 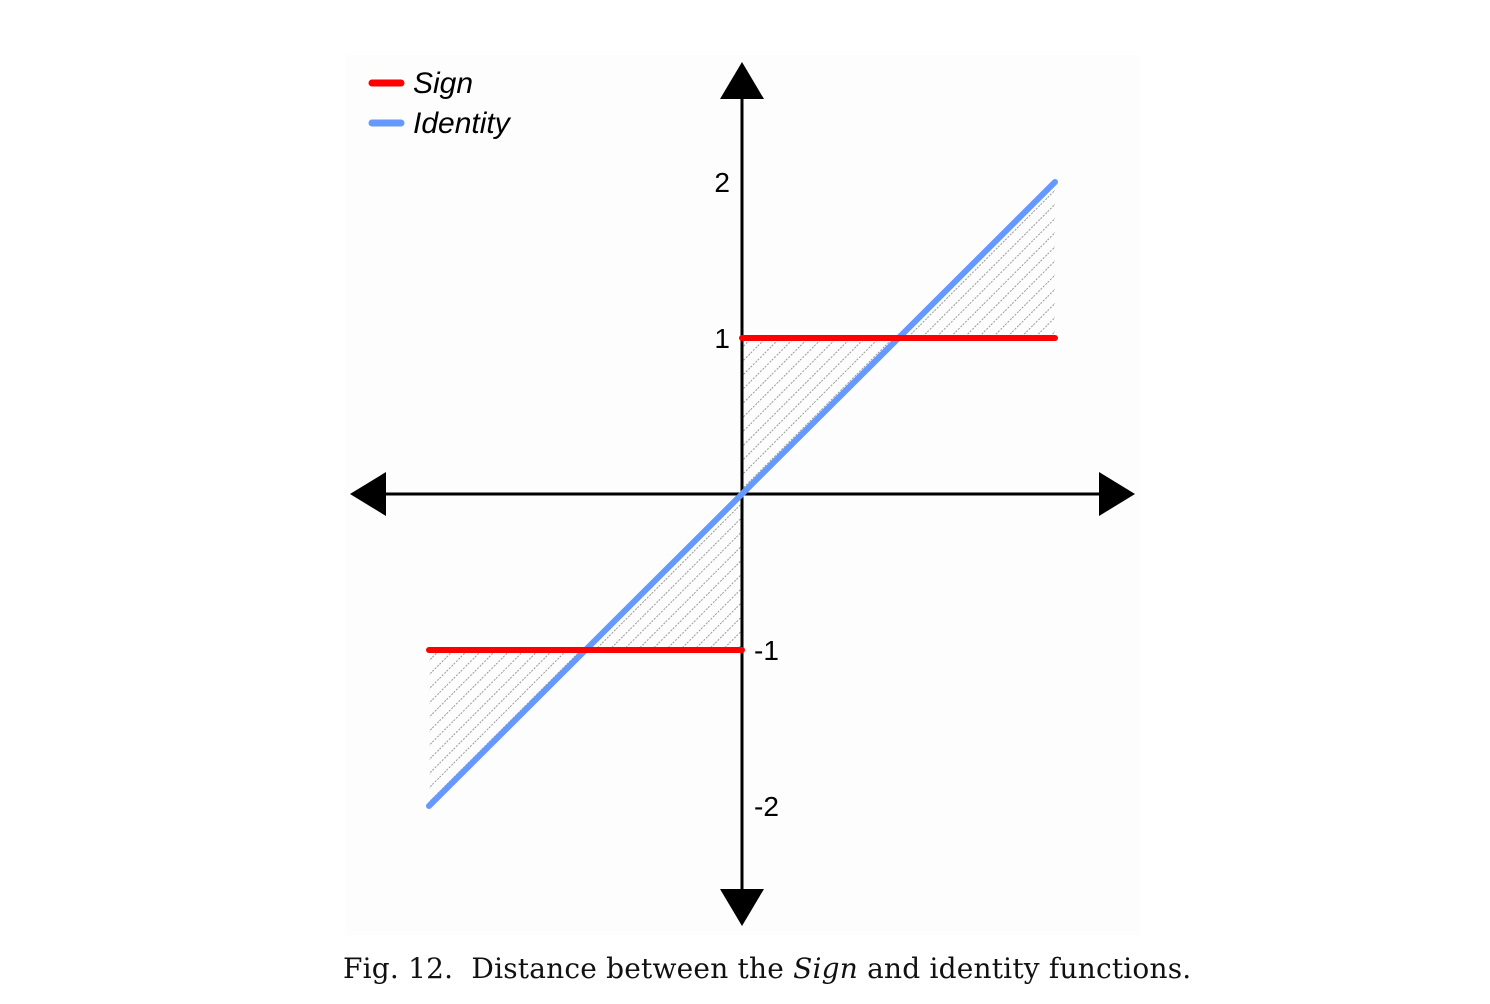 I want to click on tick-labels: 2 1 -1 -2, so click(x=746, y=494).